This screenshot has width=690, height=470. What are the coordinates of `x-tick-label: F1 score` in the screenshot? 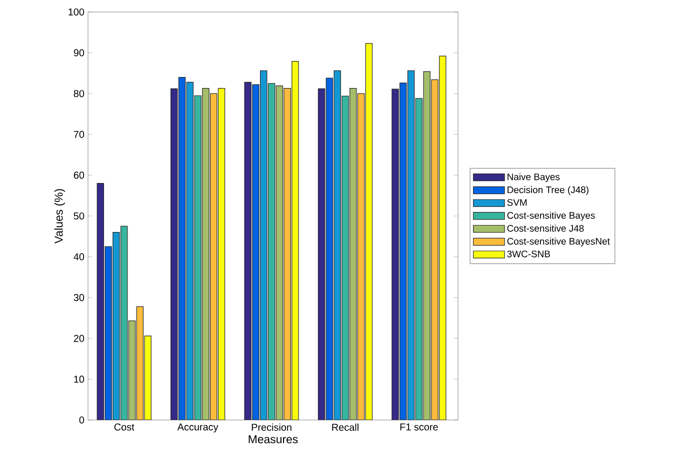 It's located at (419, 427).